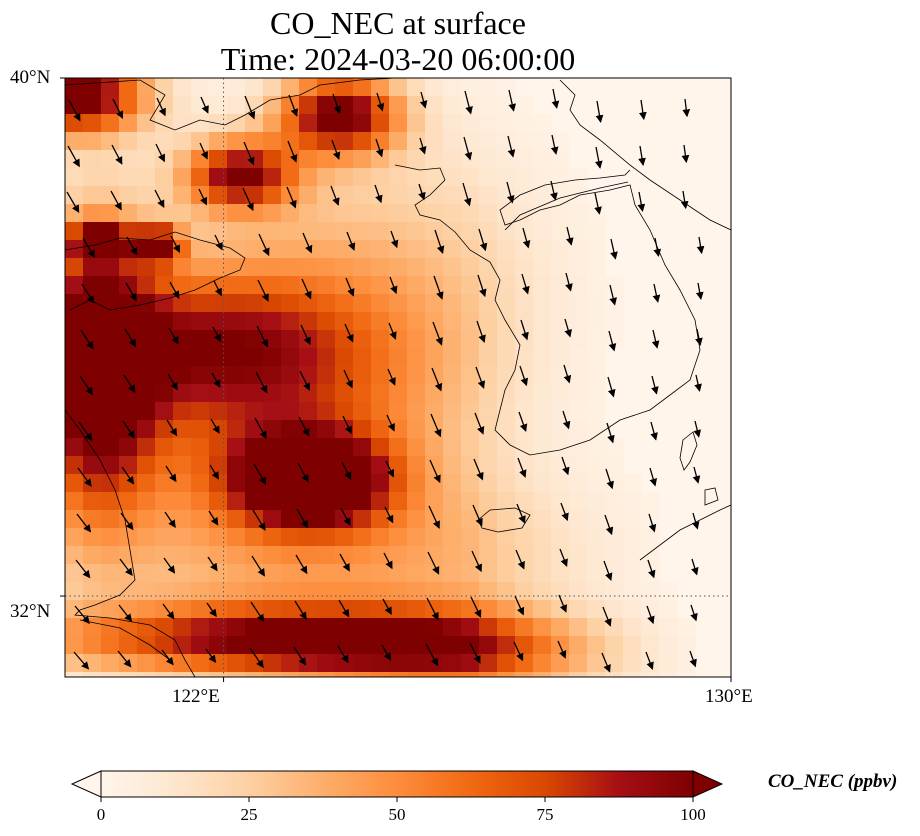 This screenshot has width=920, height=836. Describe the element at coordinates (30, 77) in the screenshot. I see `lat-tick-label-40n: 40°N` at that location.